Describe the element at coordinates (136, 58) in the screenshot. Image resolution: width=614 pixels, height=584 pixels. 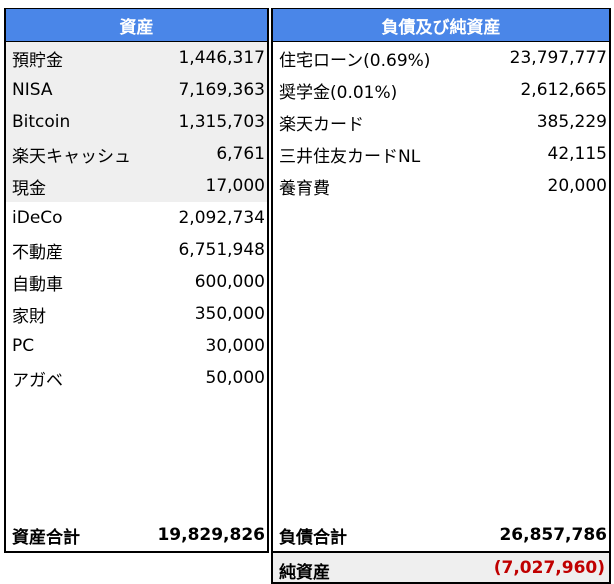
I see `asset-row: 預貯金 1,446,317` at that location.